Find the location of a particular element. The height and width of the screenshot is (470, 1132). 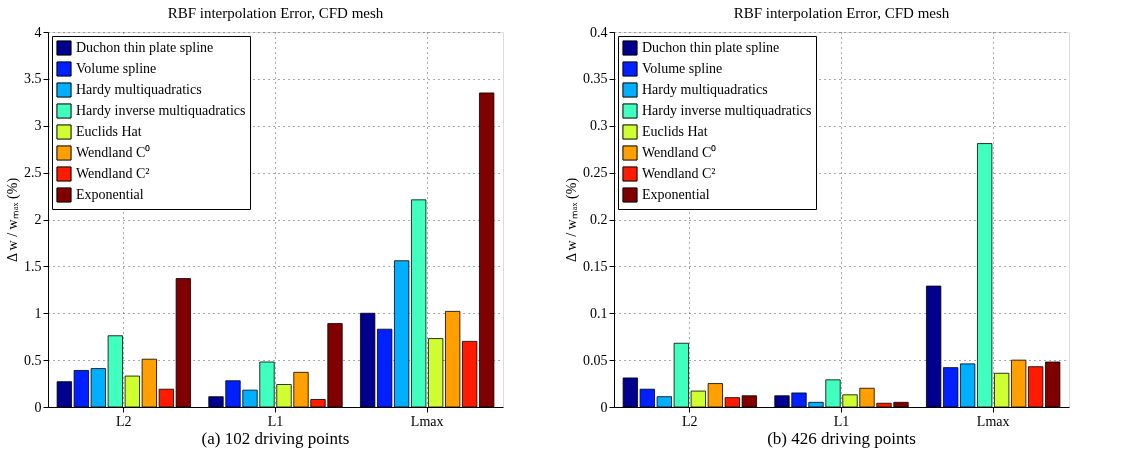

y-tick-label: 0.5 is located at coordinates (33, 360).